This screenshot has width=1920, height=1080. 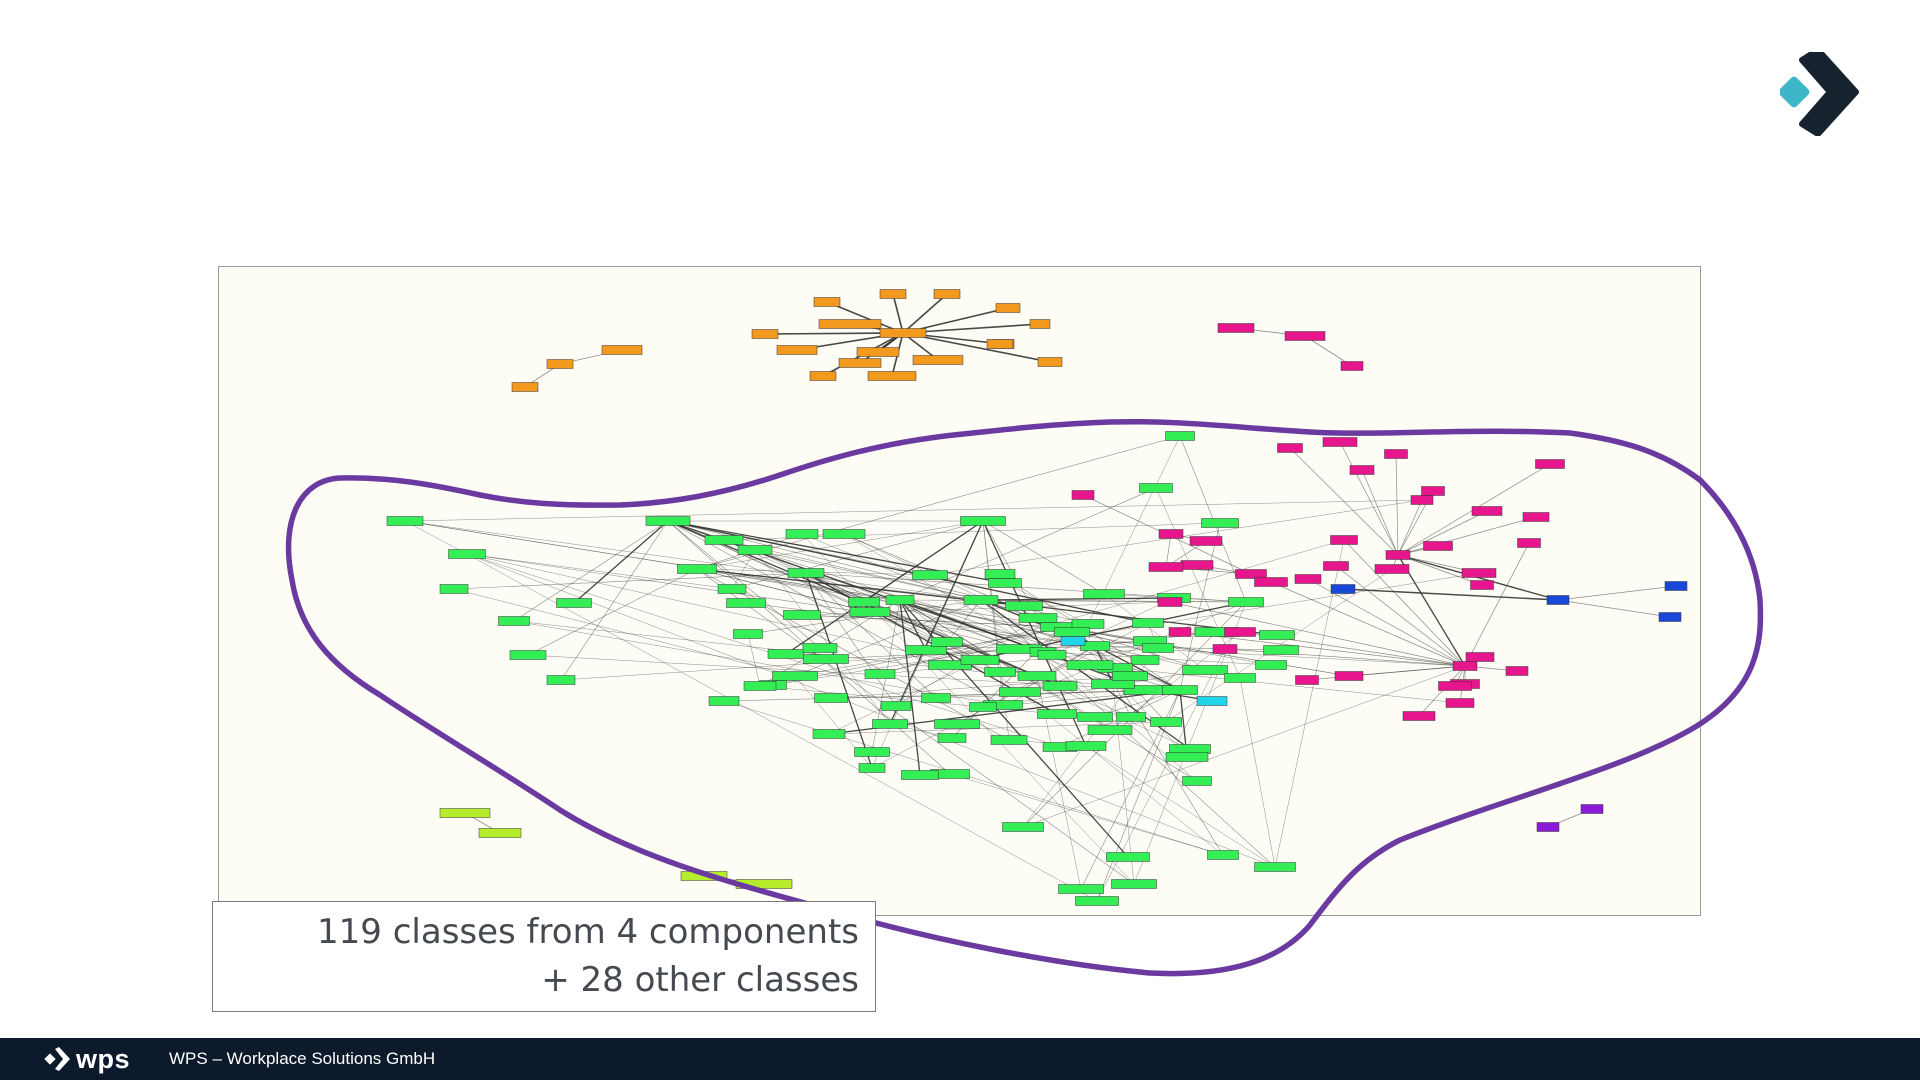 What do you see at coordinates (103, 1058) in the screenshot?
I see `footer-brand-wordmark: wps` at bounding box center [103, 1058].